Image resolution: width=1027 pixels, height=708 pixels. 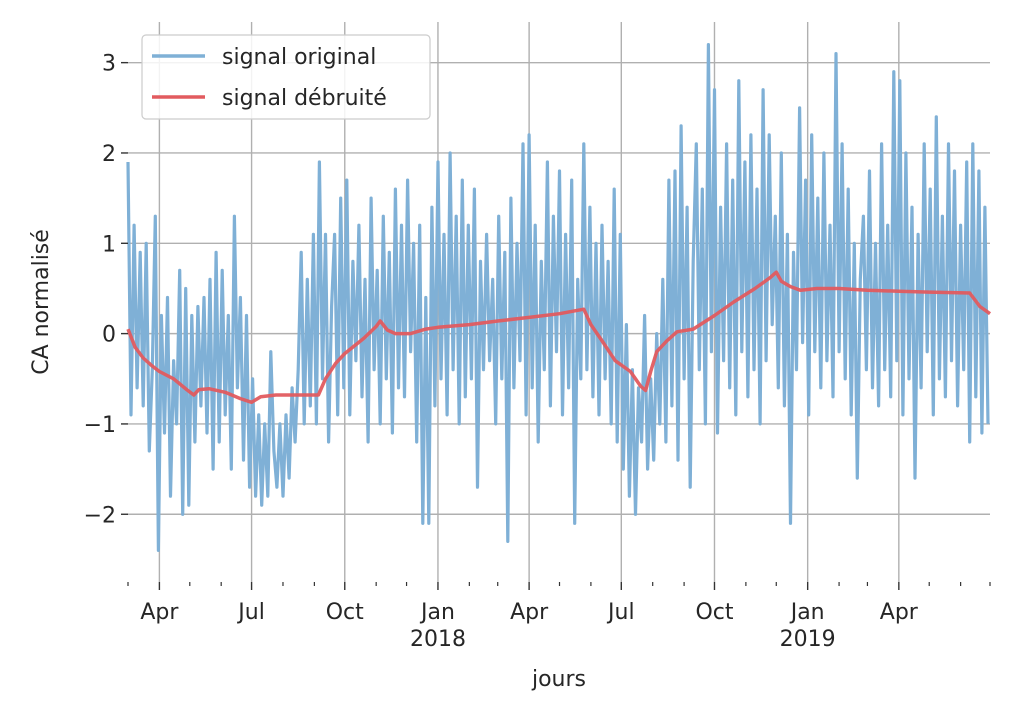 What do you see at coordinates (109, 154) in the screenshot?
I see `y-tick-label: 2` at bounding box center [109, 154].